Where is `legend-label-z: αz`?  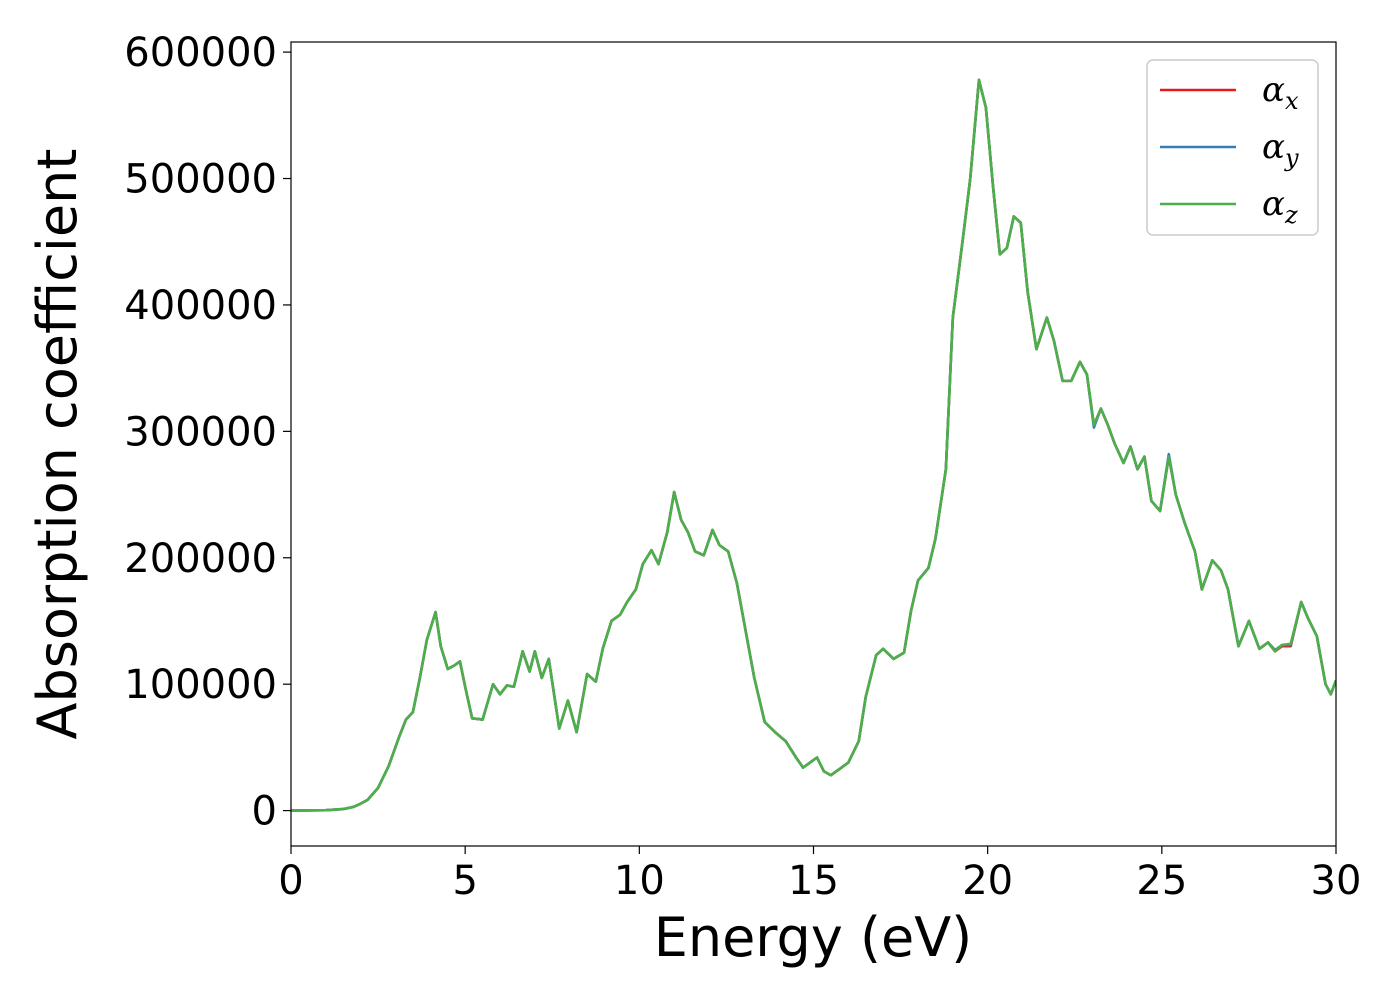 legend-label-z: αz is located at coordinates (1280, 206).